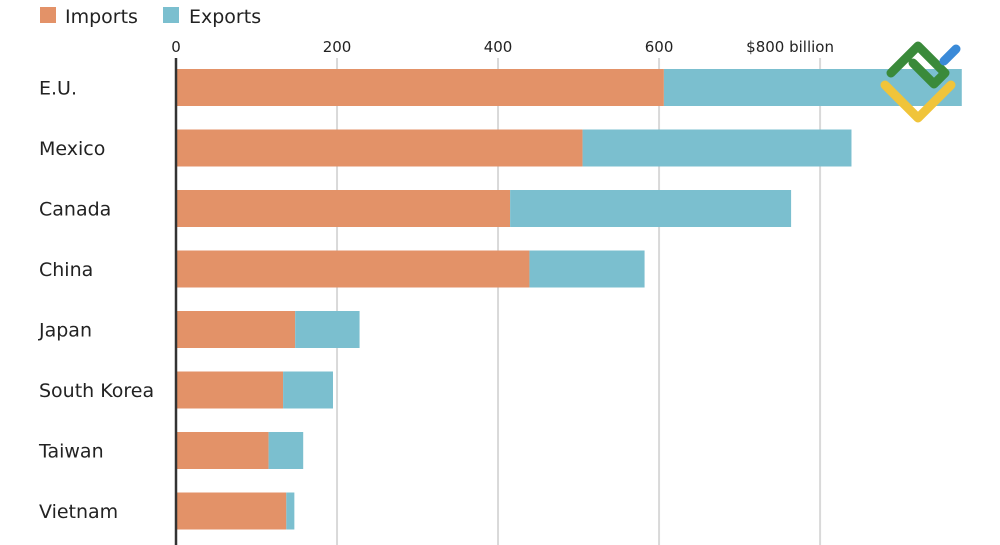 The image size is (1000, 545). What do you see at coordinates (58, 89) in the screenshot?
I see `category-label-e-u: E.U.` at bounding box center [58, 89].